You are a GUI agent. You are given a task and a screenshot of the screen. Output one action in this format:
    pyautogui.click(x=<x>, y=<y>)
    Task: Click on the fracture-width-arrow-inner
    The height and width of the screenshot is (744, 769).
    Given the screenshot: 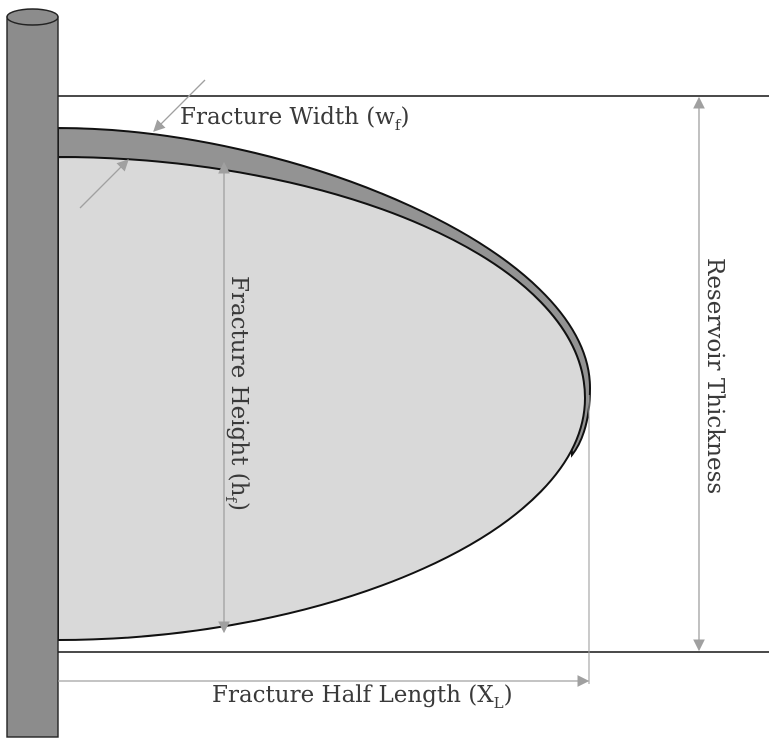 What is the action you would take?
    pyautogui.click(x=104, y=184)
    